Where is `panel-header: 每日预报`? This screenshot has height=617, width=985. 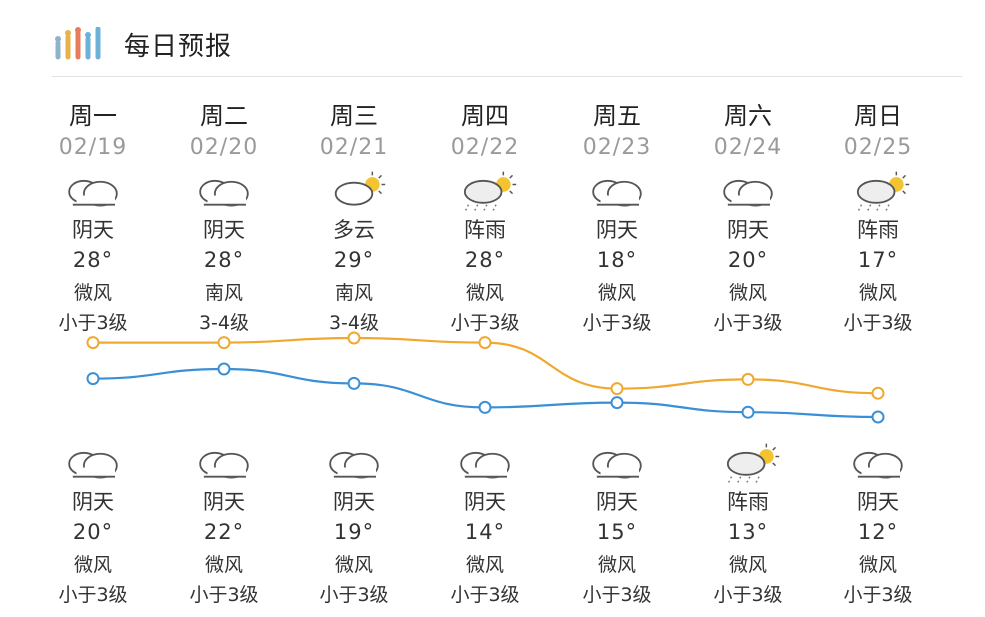 panel-header: 每日预报 is located at coordinates (142, 44).